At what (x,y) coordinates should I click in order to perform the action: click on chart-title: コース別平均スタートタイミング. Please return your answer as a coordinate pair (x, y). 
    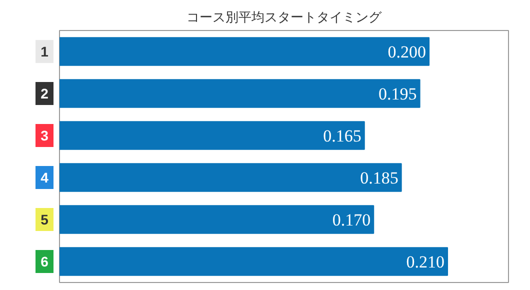
    Looking at the image, I should click on (284, 18).